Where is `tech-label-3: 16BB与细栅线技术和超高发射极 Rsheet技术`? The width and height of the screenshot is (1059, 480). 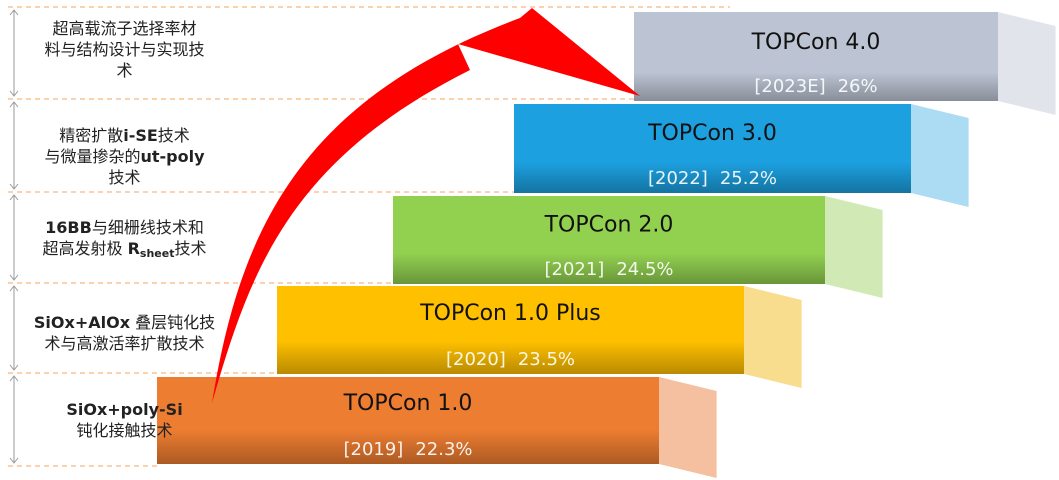
tech-label-3: 16BB与细栅线技术和超高发射极 Rsheet技术 is located at coordinates (124, 240).